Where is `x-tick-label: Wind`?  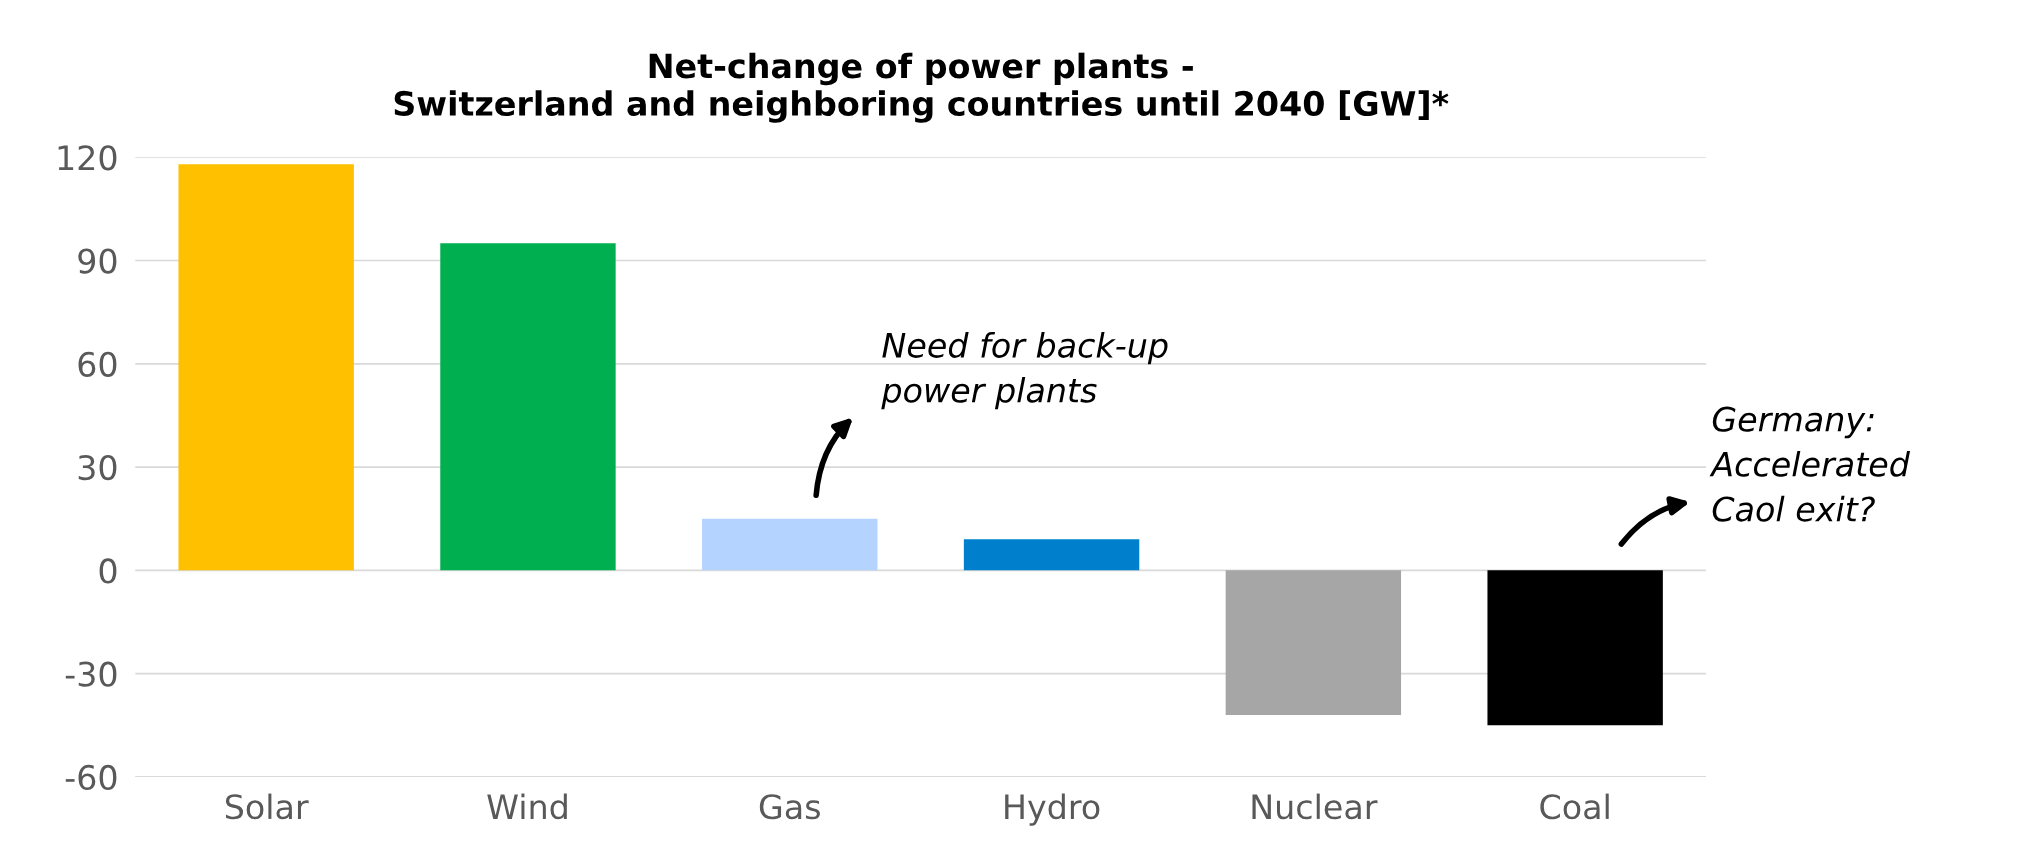 x-tick-label: Wind is located at coordinates (527, 806).